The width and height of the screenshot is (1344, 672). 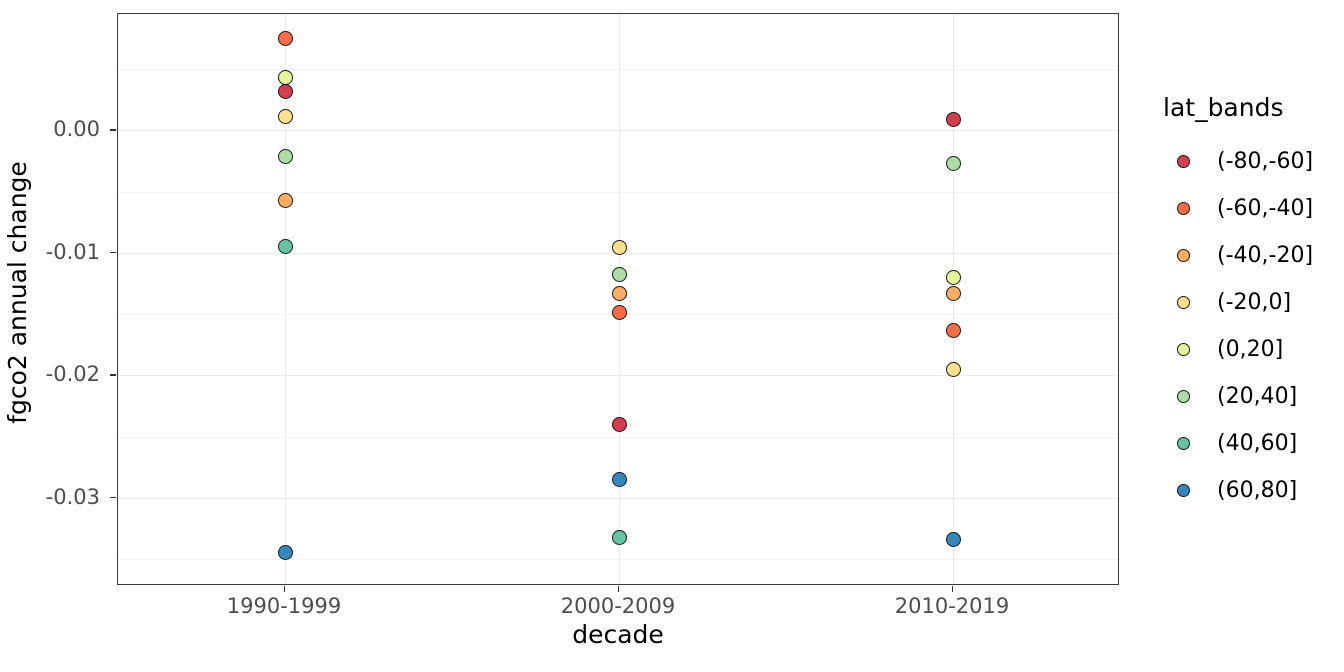 I want to click on y-tick-label: -0.03, so click(x=72, y=496).